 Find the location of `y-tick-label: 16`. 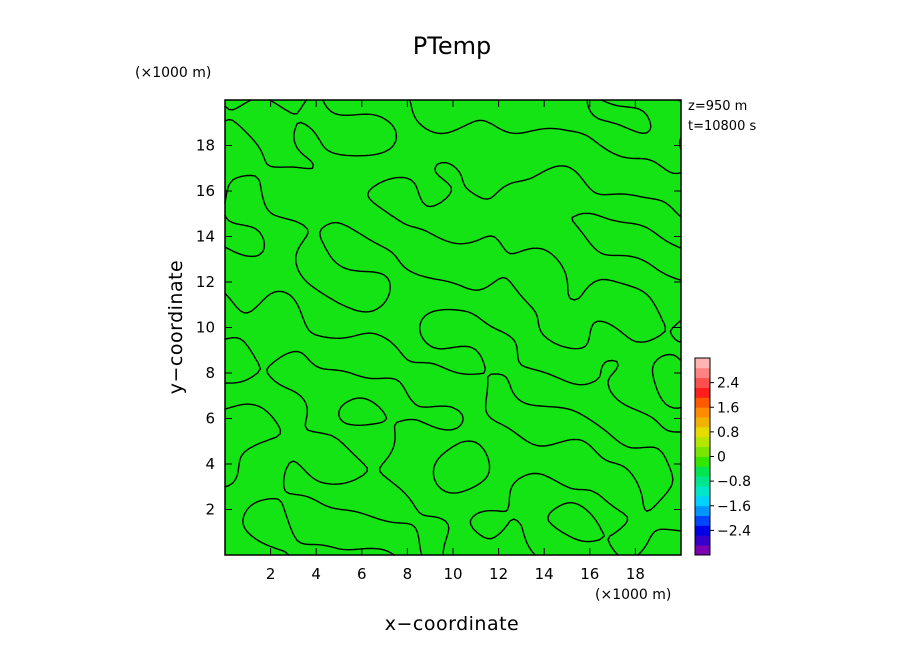

y-tick-label: 16 is located at coordinates (205, 191).